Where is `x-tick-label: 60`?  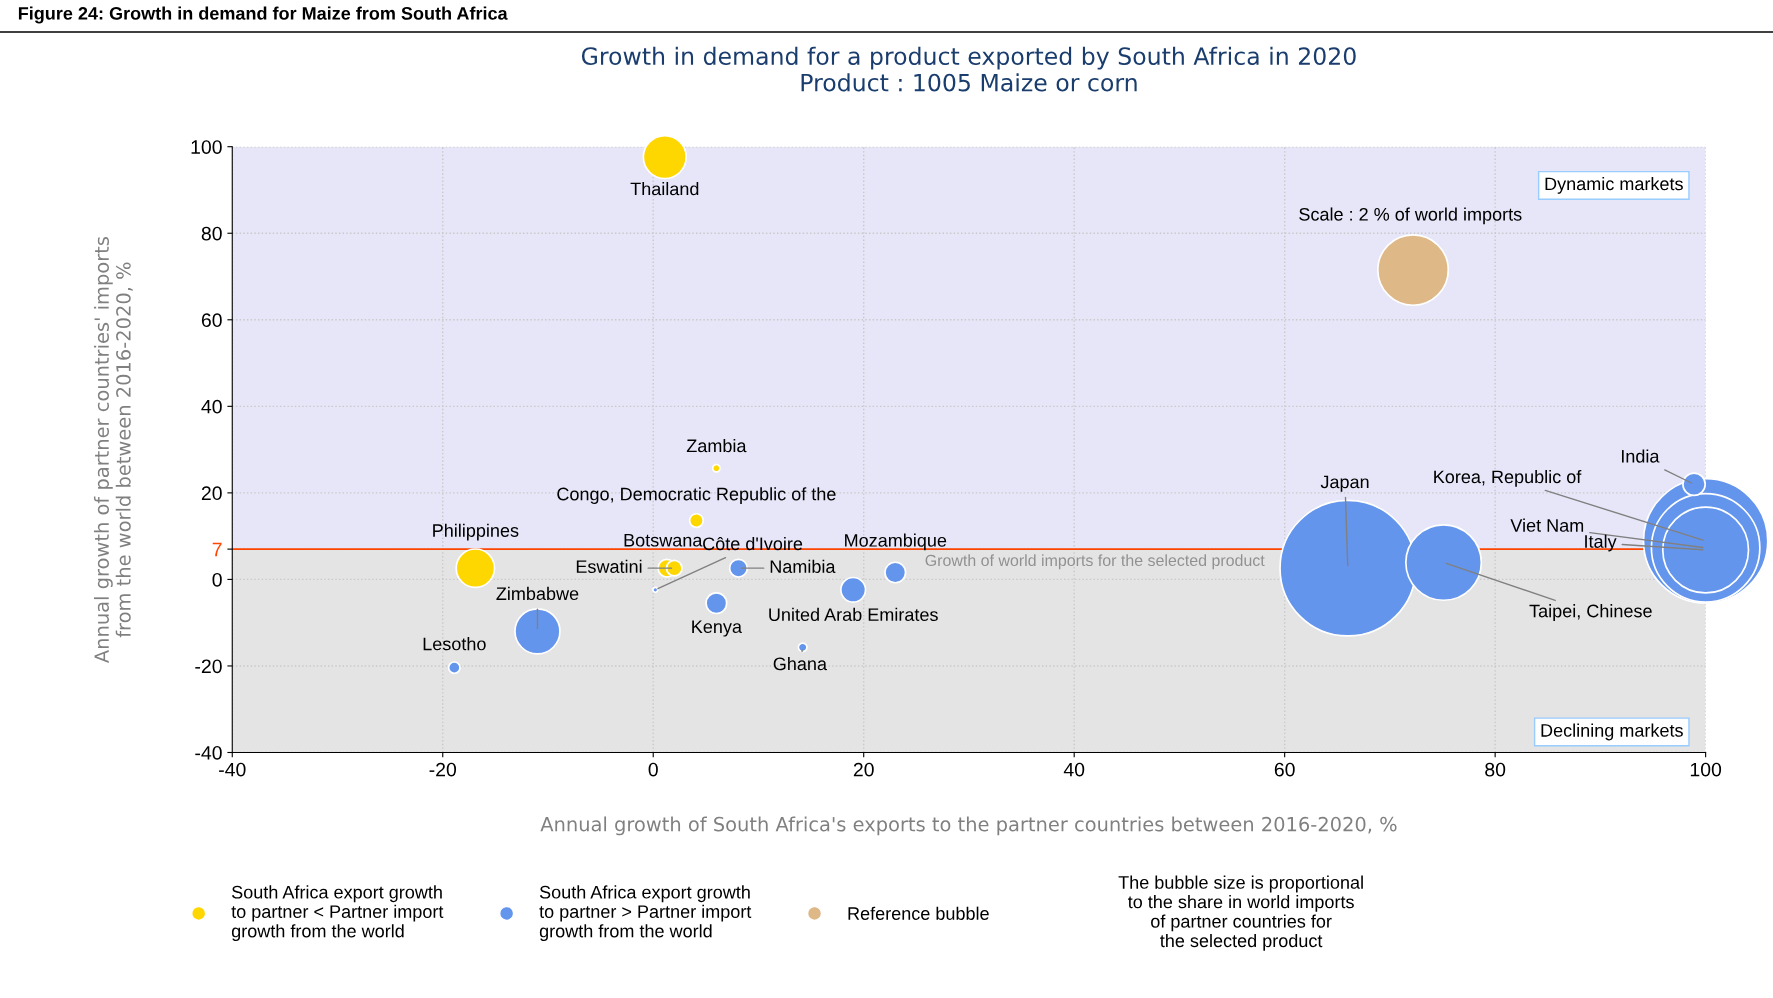 x-tick-label: 60 is located at coordinates (1284, 769).